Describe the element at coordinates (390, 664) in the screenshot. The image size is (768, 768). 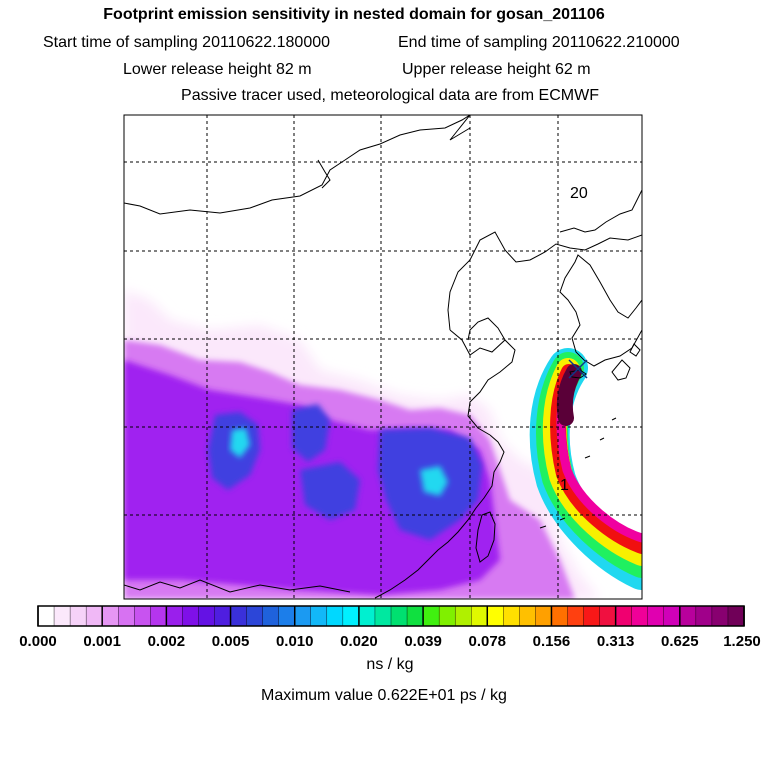
I see `colorbar-unit: ns / kg` at that location.